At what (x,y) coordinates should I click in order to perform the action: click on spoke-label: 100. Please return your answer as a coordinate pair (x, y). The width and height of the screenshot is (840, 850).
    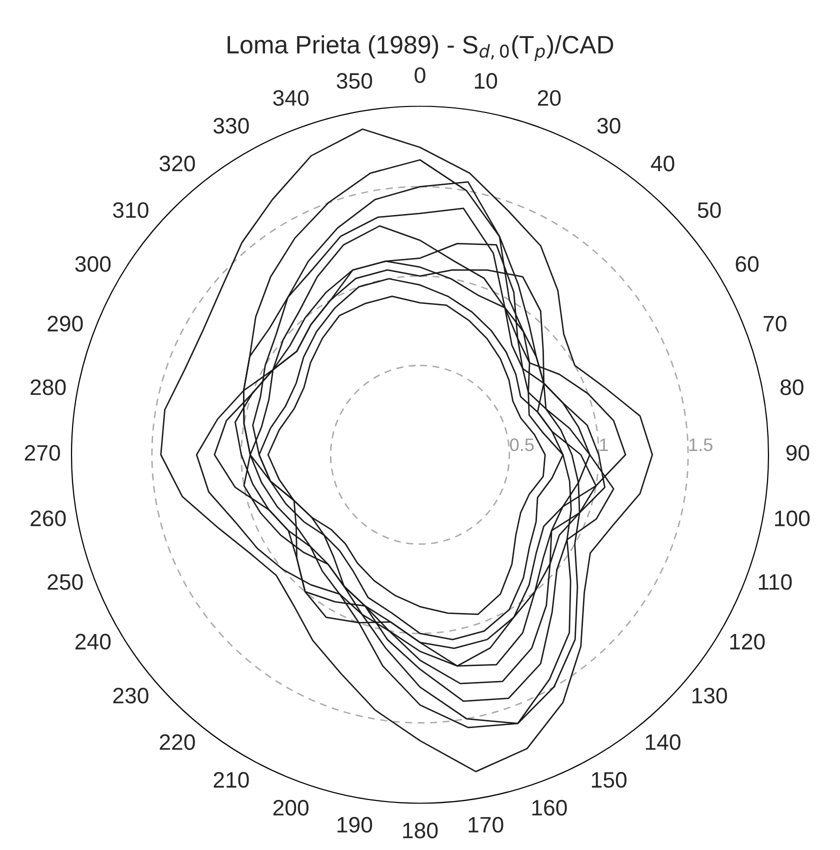
    Looking at the image, I should click on (792, 518).